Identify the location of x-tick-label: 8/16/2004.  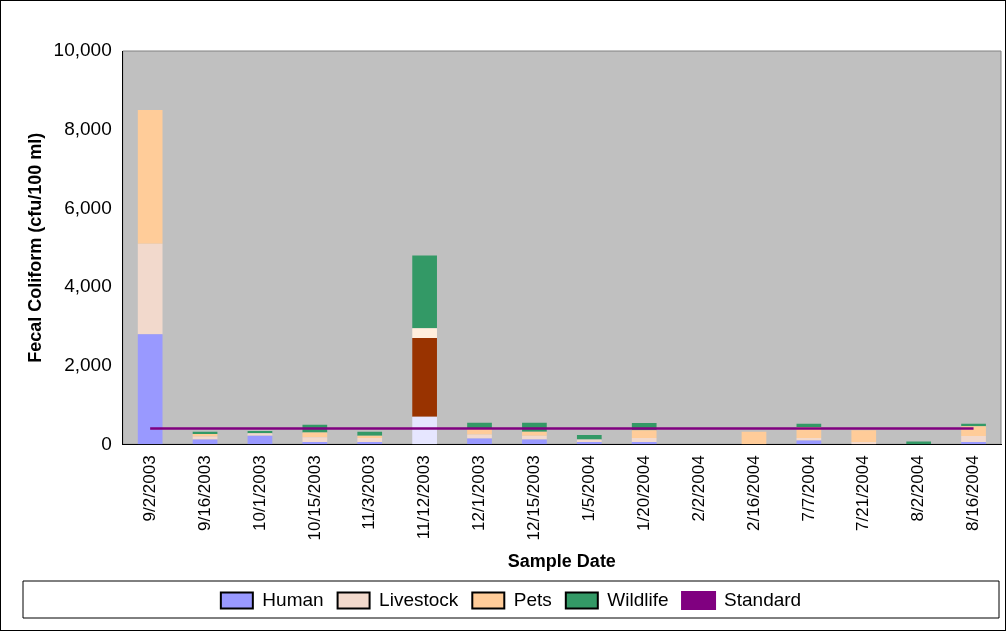
(973, 493).